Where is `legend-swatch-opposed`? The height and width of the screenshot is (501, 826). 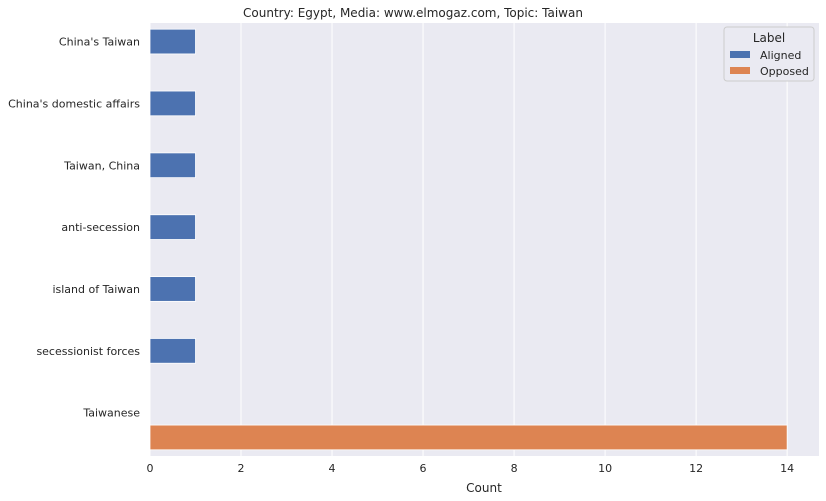 legend-swatch-opposed is located at coordinates (740, 70).